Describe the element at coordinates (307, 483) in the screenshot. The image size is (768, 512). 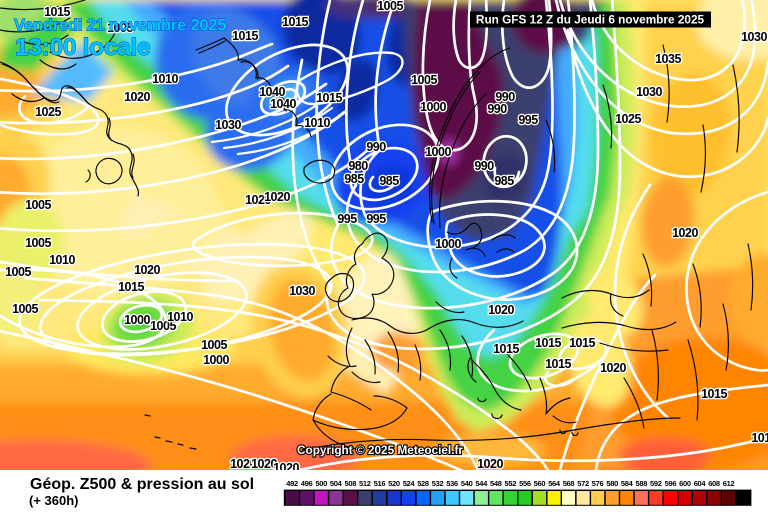
I see `svg-text: 496` at that location.